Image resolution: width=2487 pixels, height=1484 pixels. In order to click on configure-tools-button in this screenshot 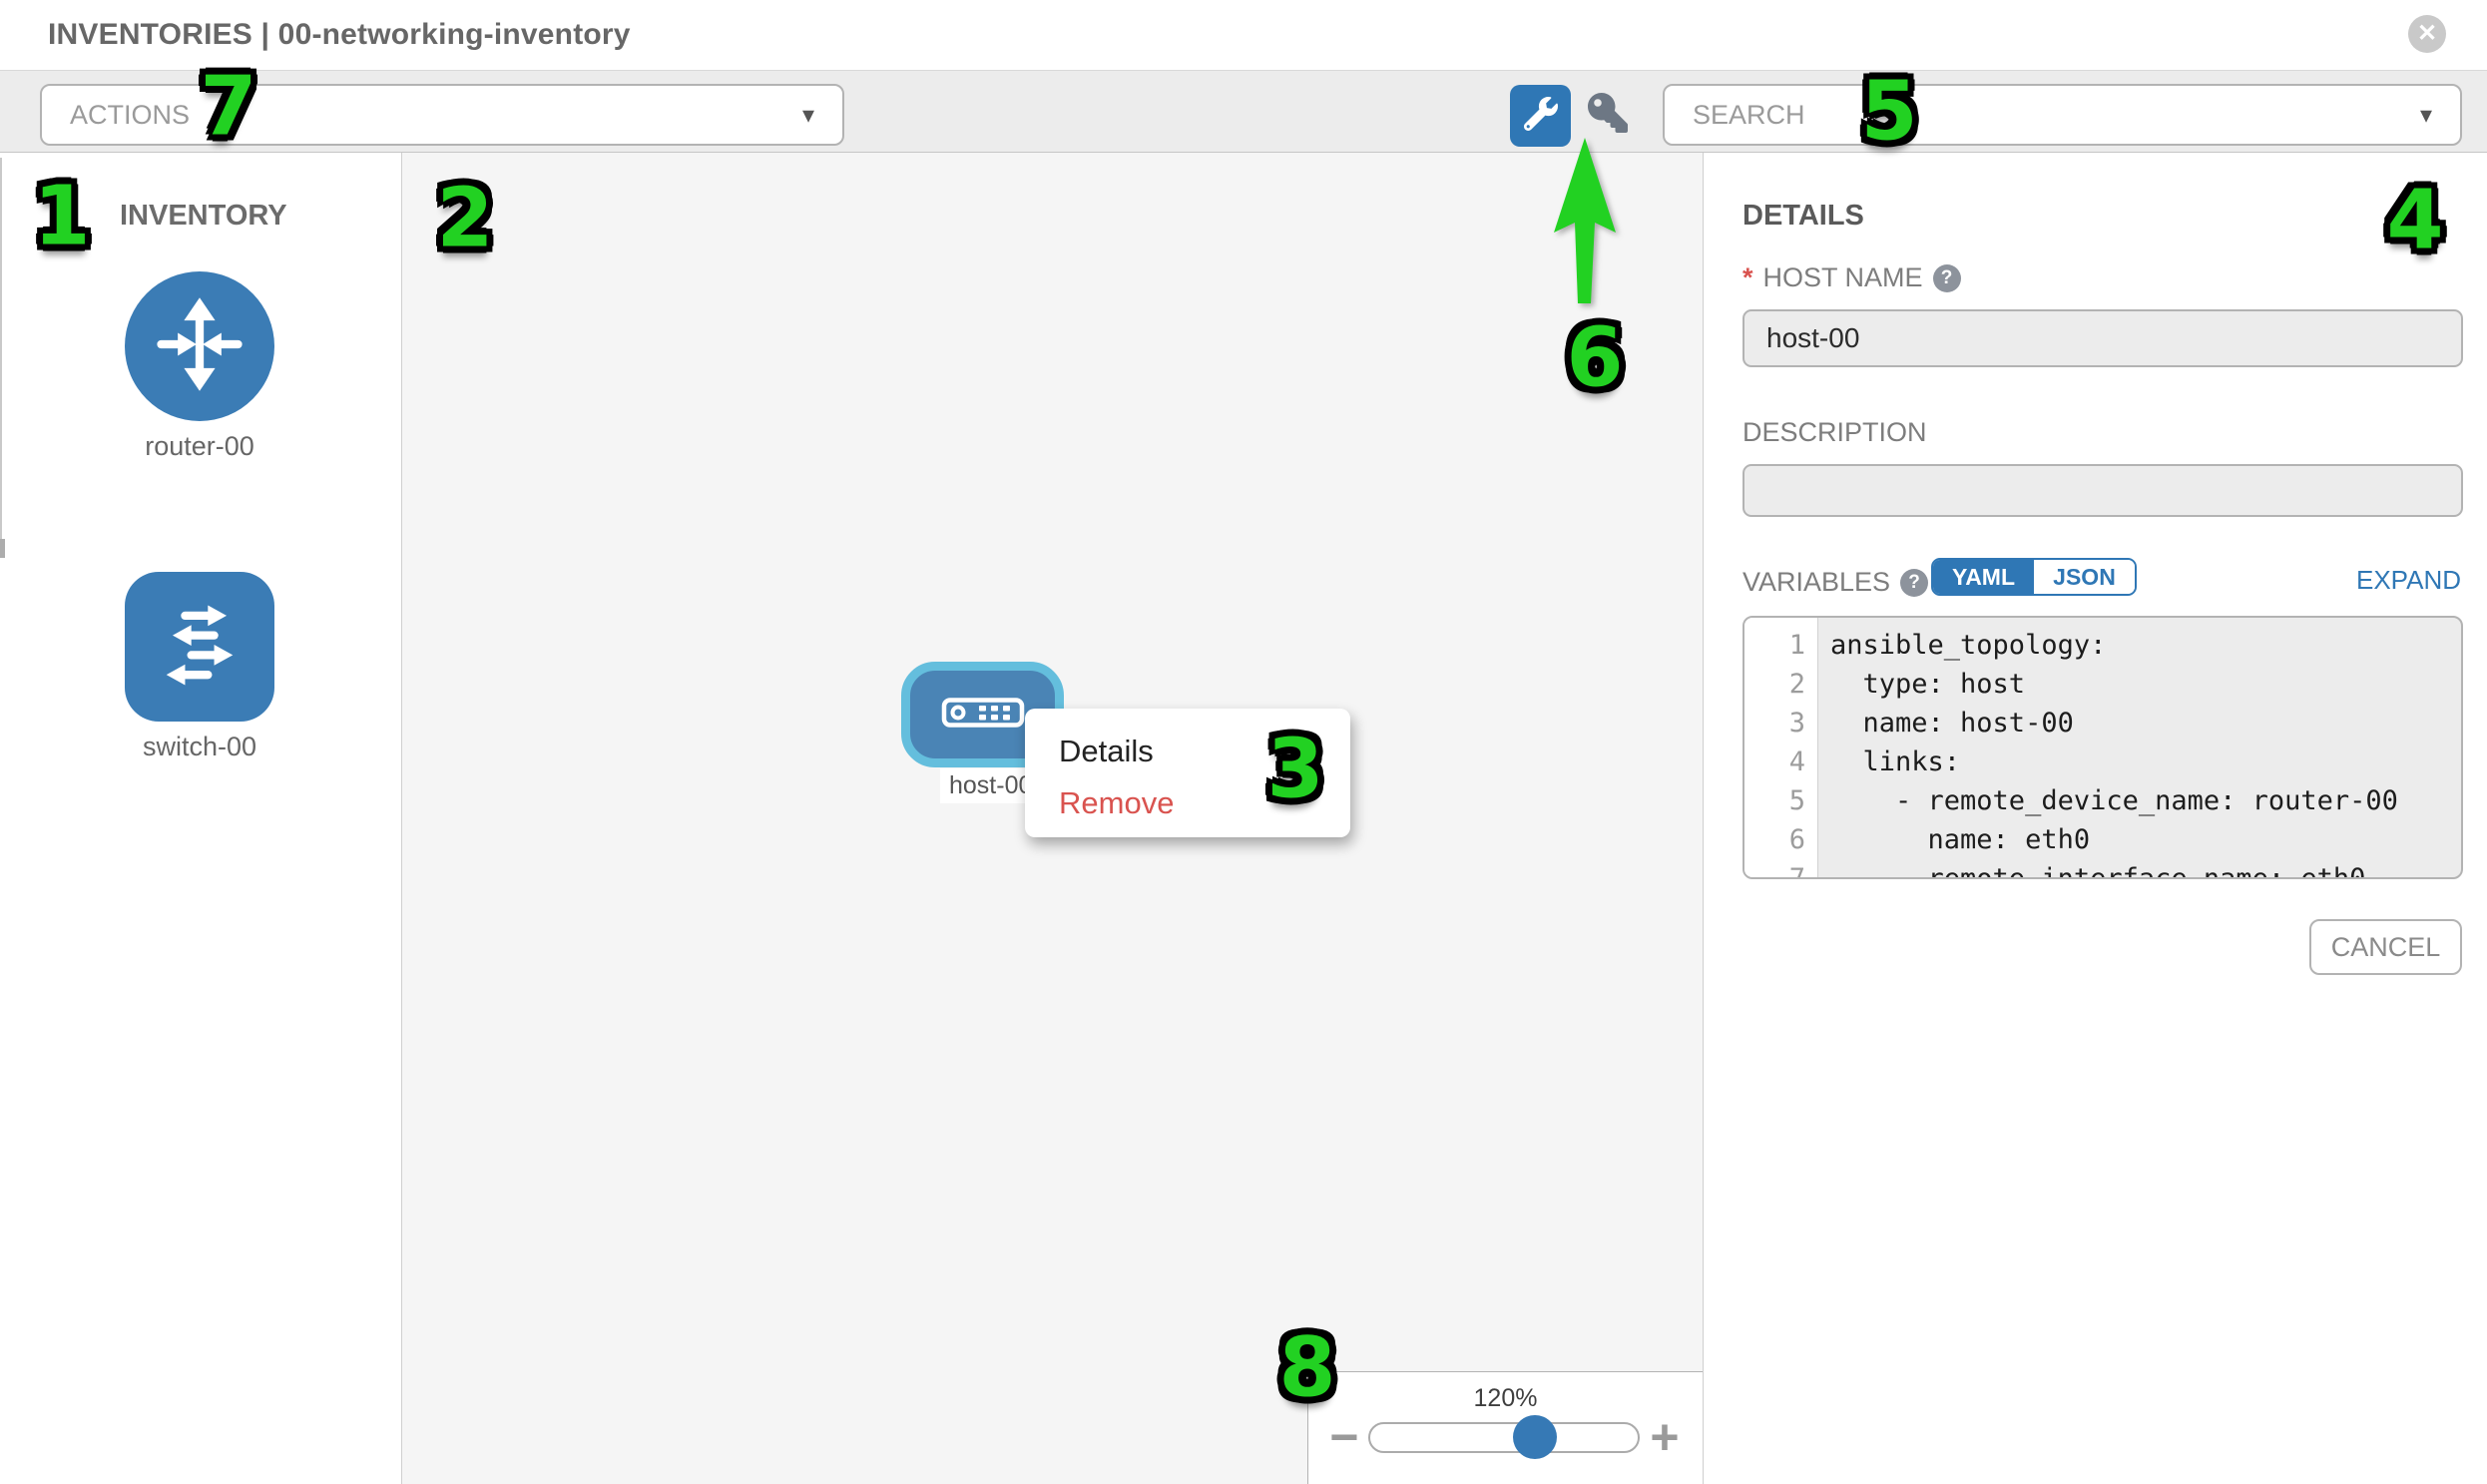, I will do `click(1540, 116)`.